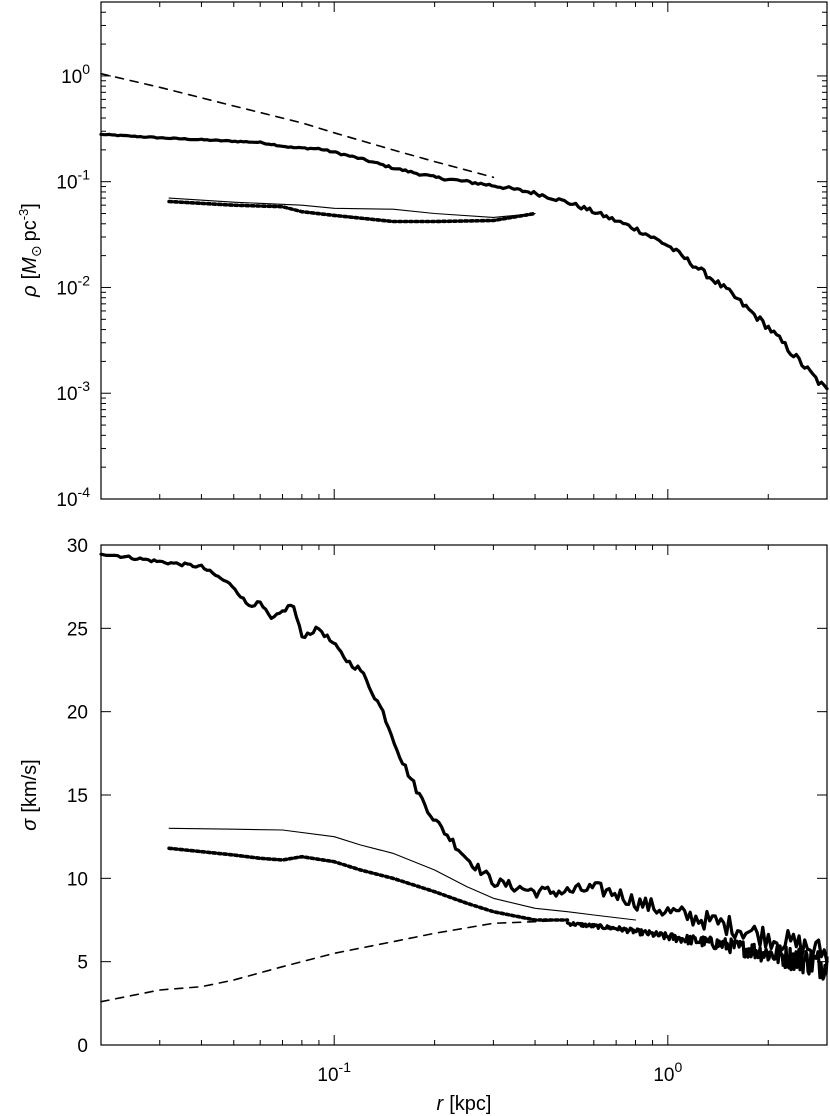 This screenshot has width=830, height=1116. What do you see at coordinates (73, 285) in the screenshot?
I see `density-y-tick-label-2: 10⁻²` at bounding box center [73, 285].